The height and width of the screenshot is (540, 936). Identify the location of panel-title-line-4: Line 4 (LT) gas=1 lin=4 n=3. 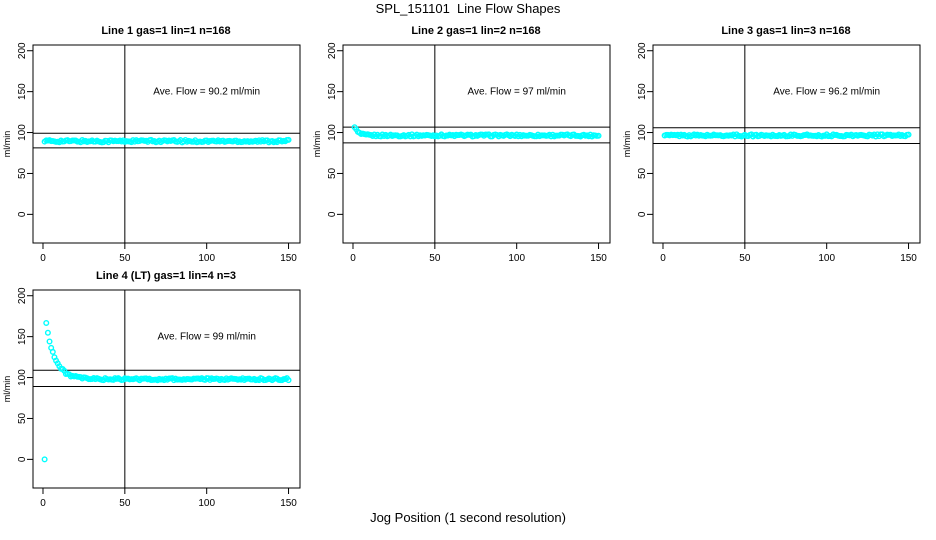
(166, 276).